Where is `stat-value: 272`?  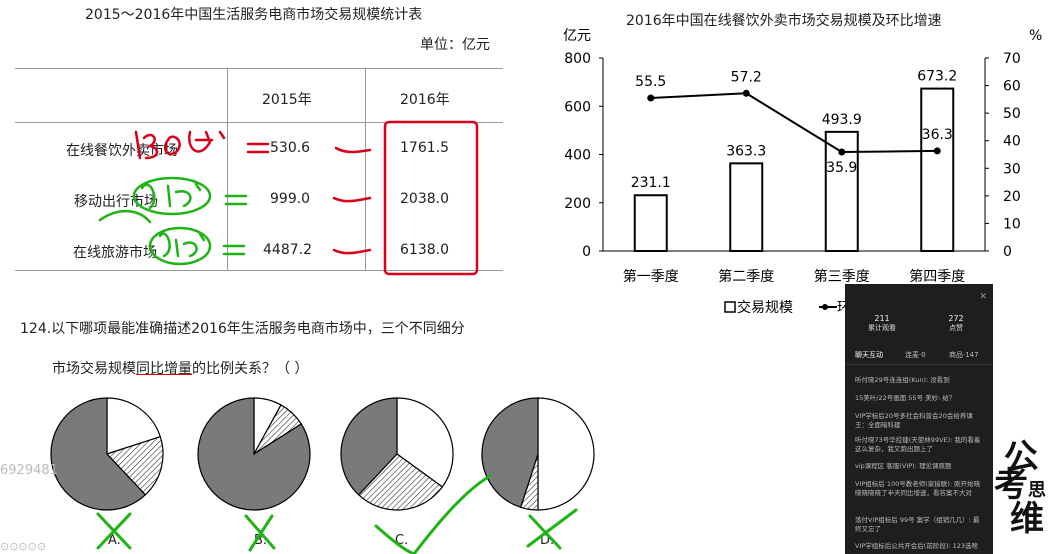 stat-value: 272 is located at coordinates (956, 318).